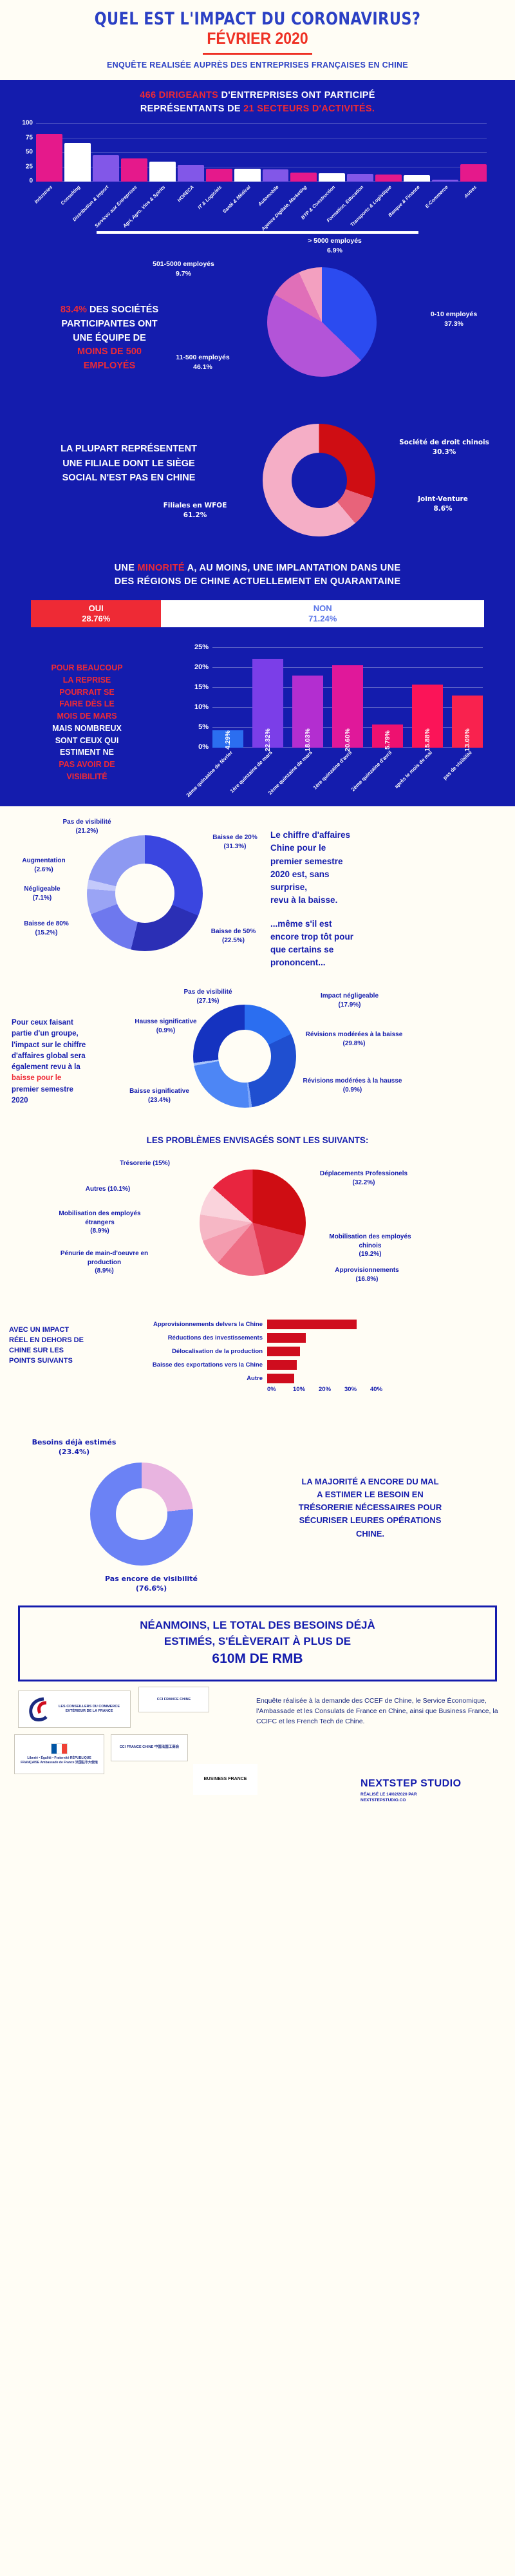 The width and height of the screenshot is (515, 2576). Describe the element at coordinates (97, 614) in the screenshot. I see `quarantine-oui: OUI 28.76%` at that location.